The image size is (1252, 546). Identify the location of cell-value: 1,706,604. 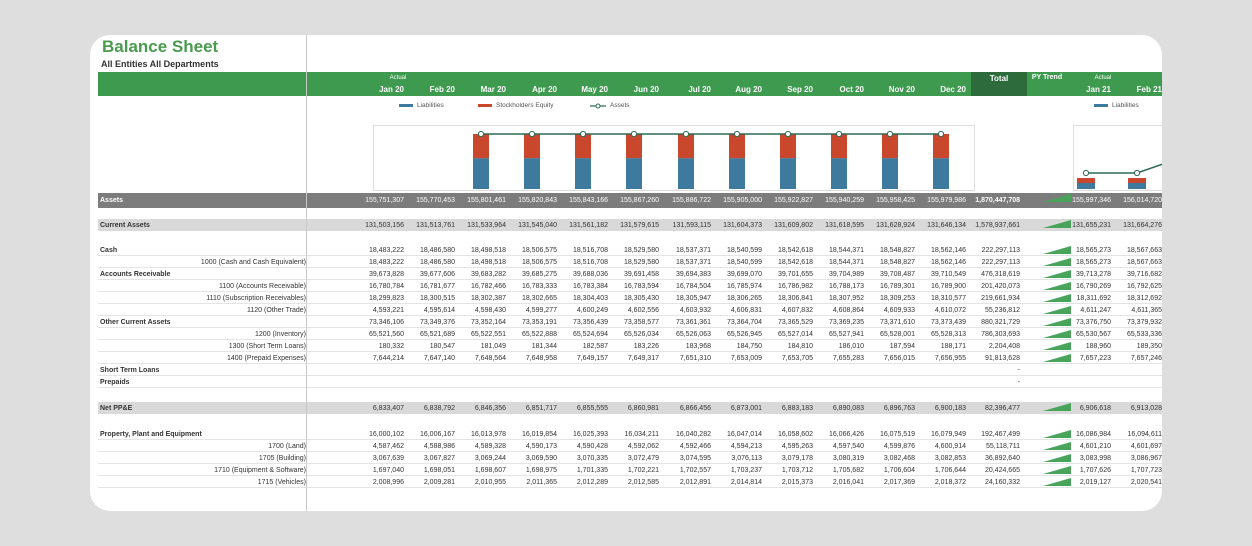
(899, 470).